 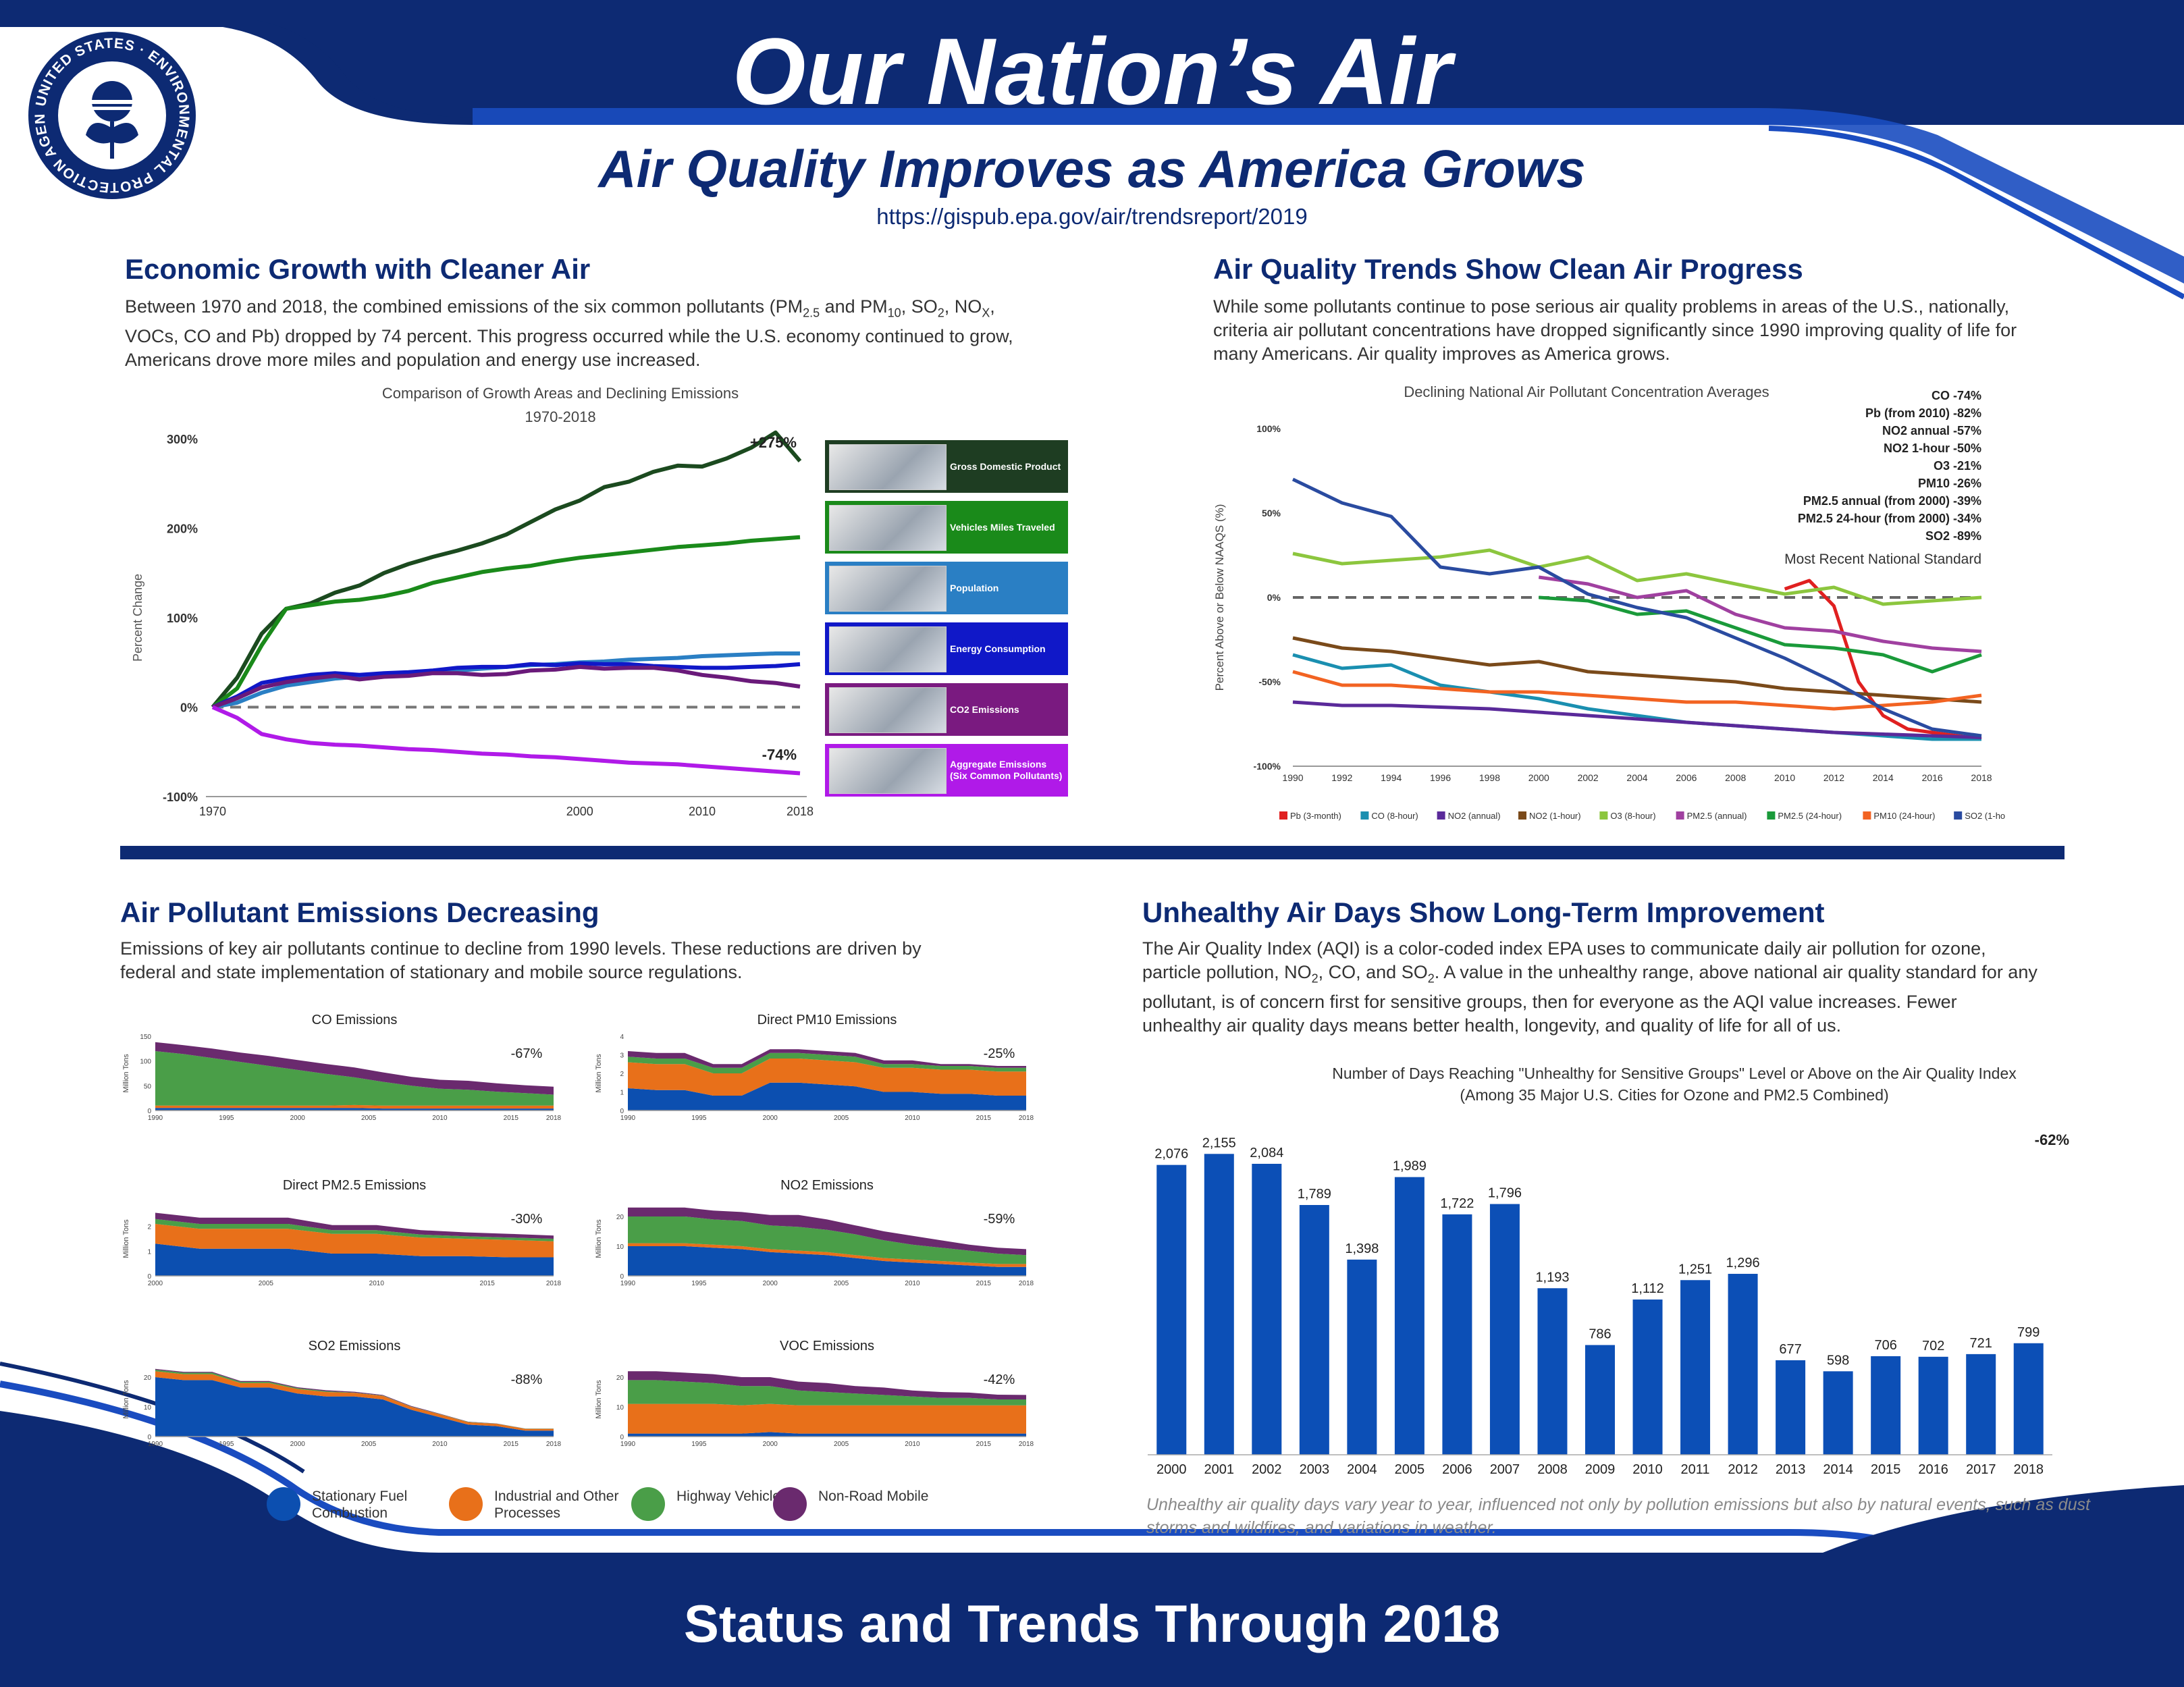 I want to click on percent-change-annotation: -59%, so click(x=999, y=1220).